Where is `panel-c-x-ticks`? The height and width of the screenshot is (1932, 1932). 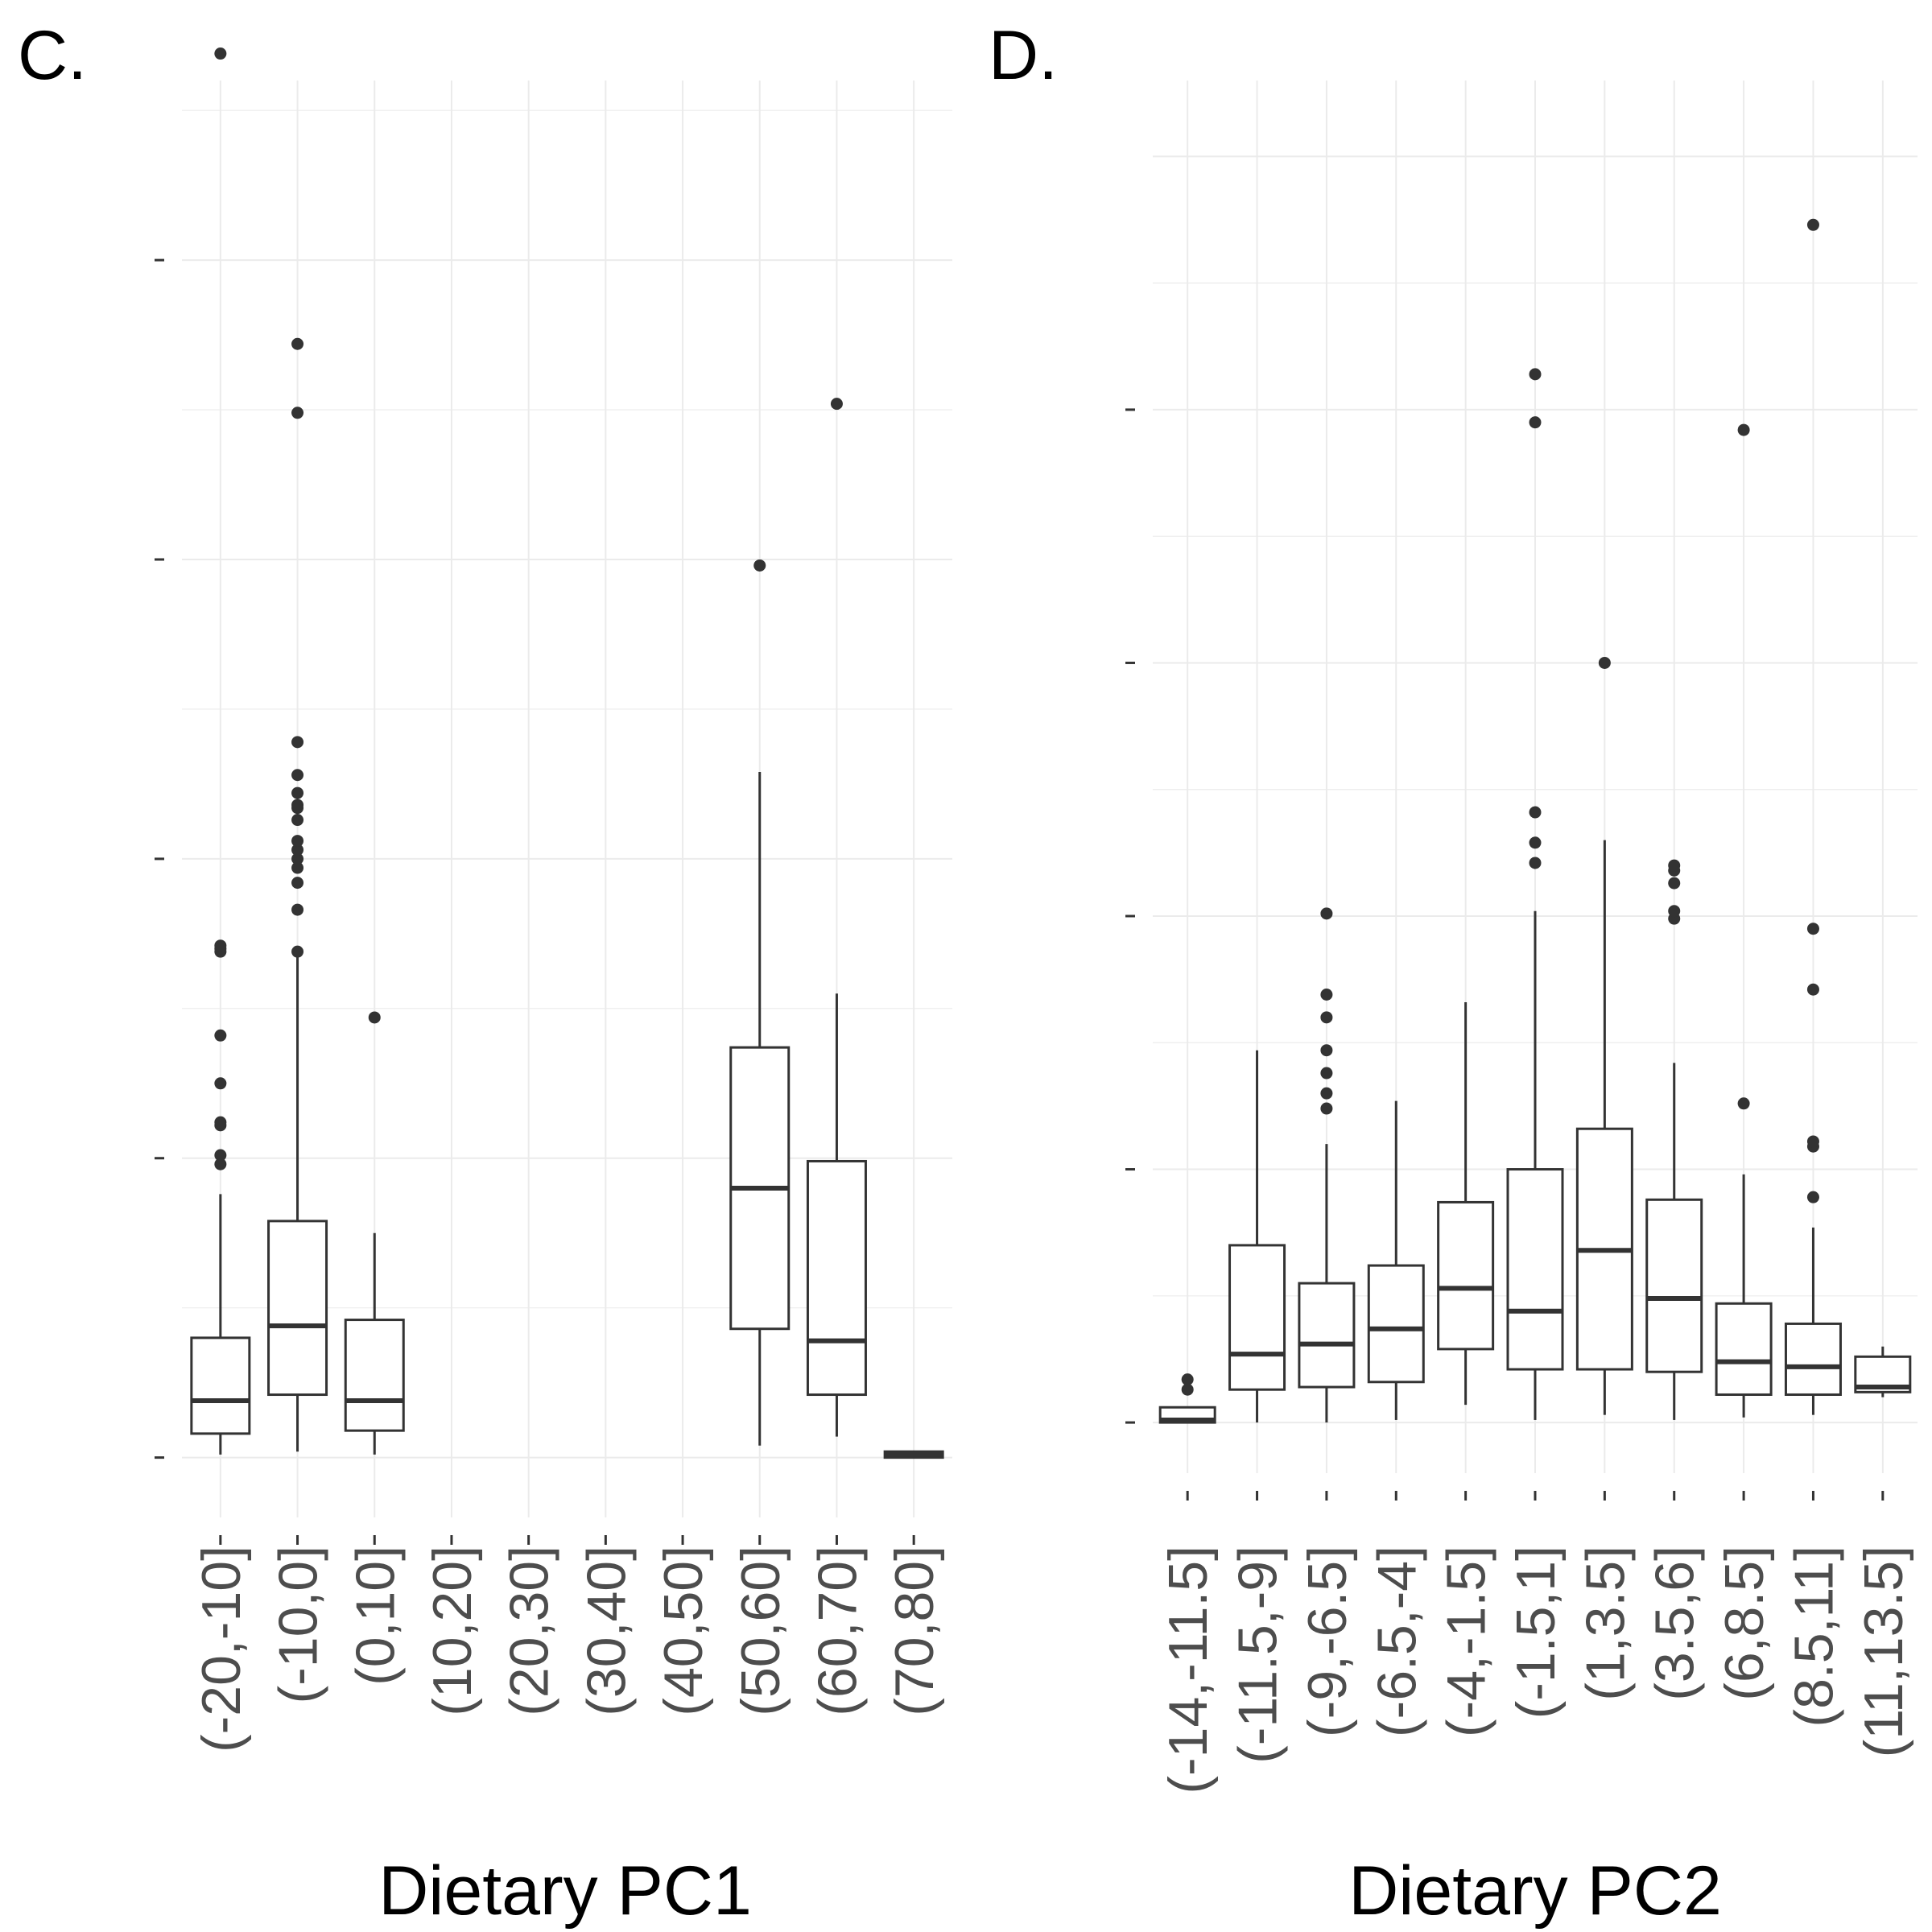 panel-c-x-ticks is located at coordinates (567, 1540).